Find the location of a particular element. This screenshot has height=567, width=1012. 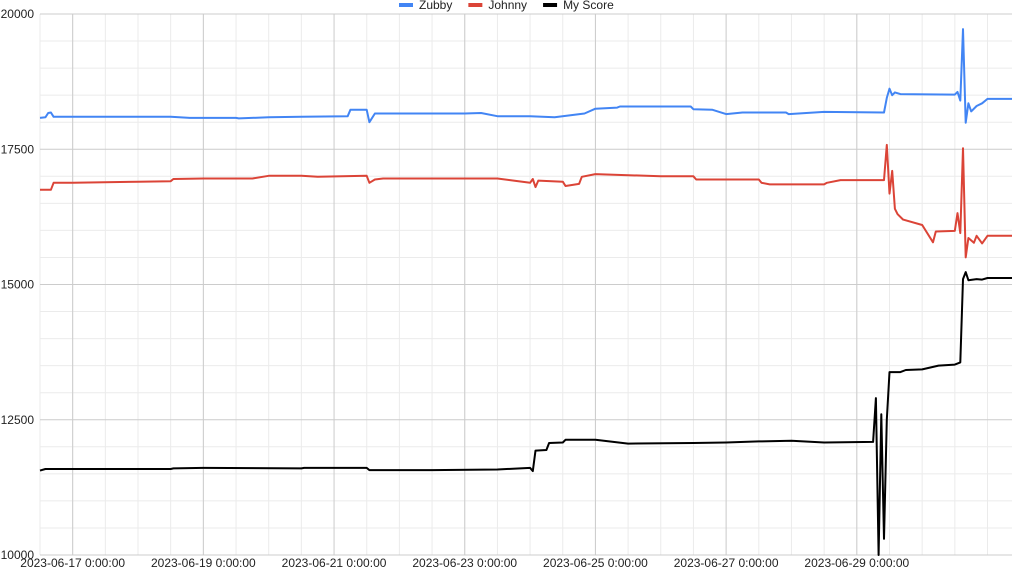

legend-label-zubby: Zubby is located at coordinates (435, 6).